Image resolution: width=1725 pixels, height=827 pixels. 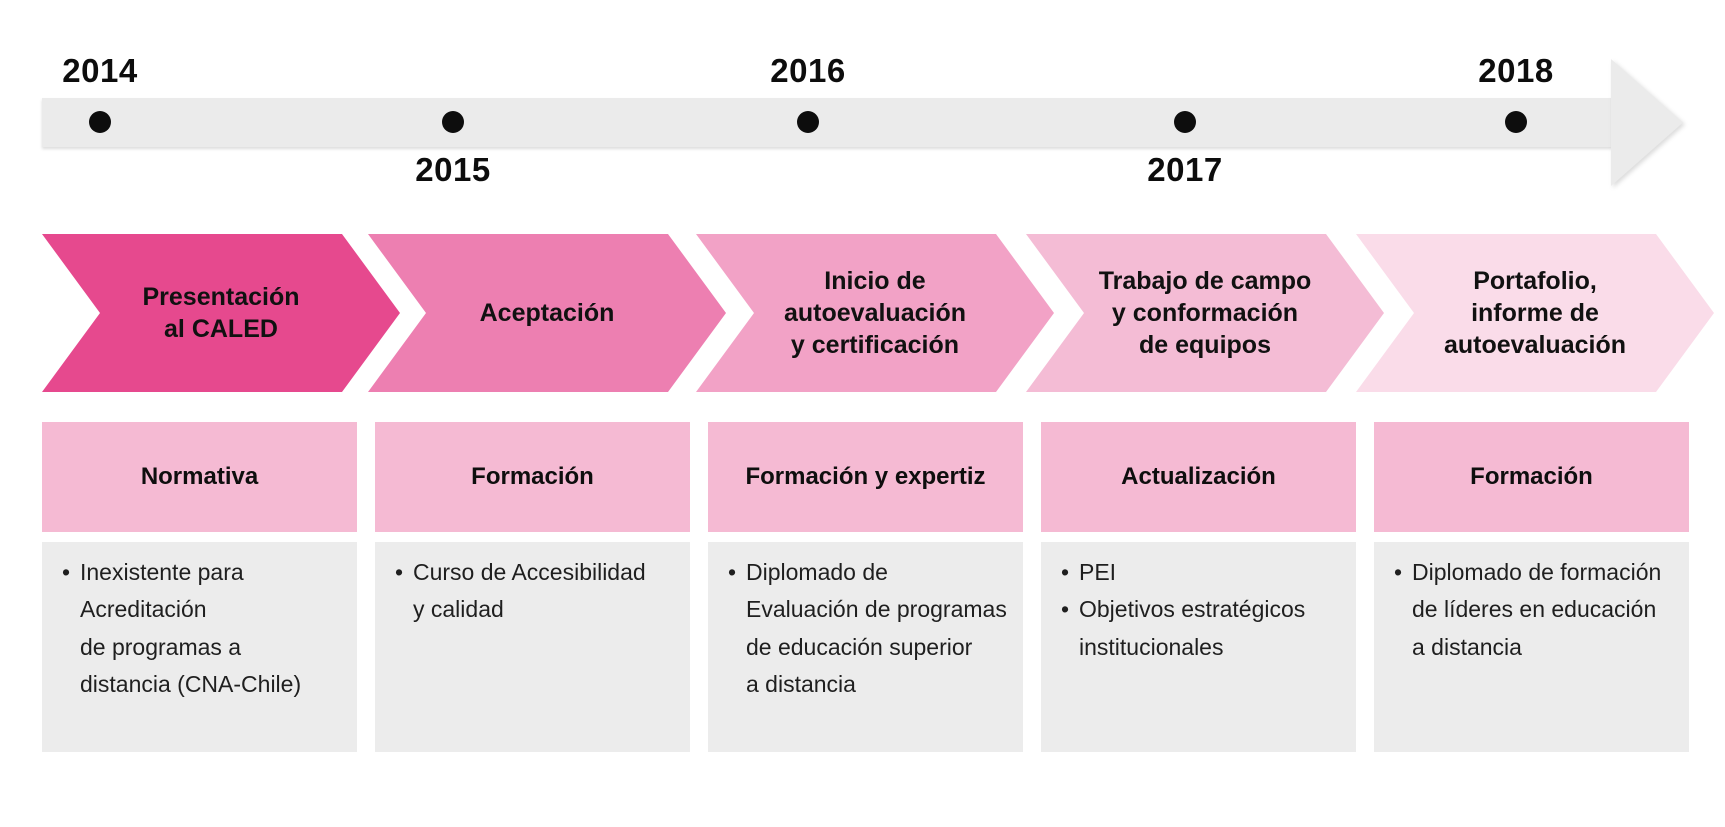 What do you see at coordinates (532, 647) in the screenshot?
I see `category-details: • Curso de Accesibilidad y calidad` at bounding box center [532, 647].